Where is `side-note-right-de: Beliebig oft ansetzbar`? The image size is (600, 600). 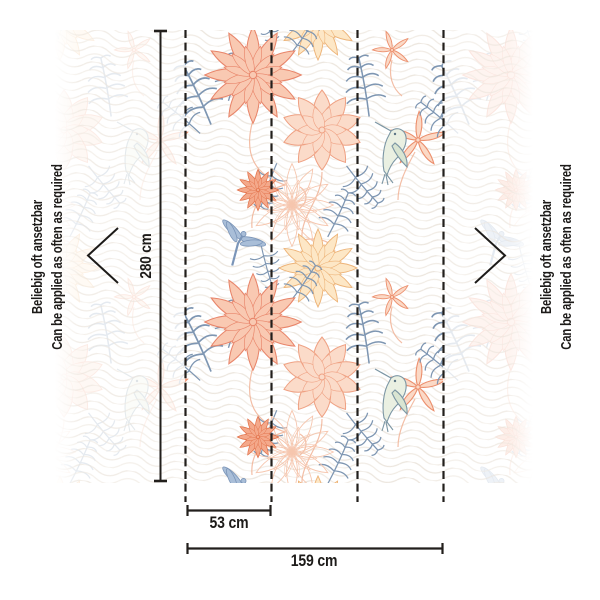
side-note-right-de: Beliebig oft ansetzbar is located at coordinates (547, 257).